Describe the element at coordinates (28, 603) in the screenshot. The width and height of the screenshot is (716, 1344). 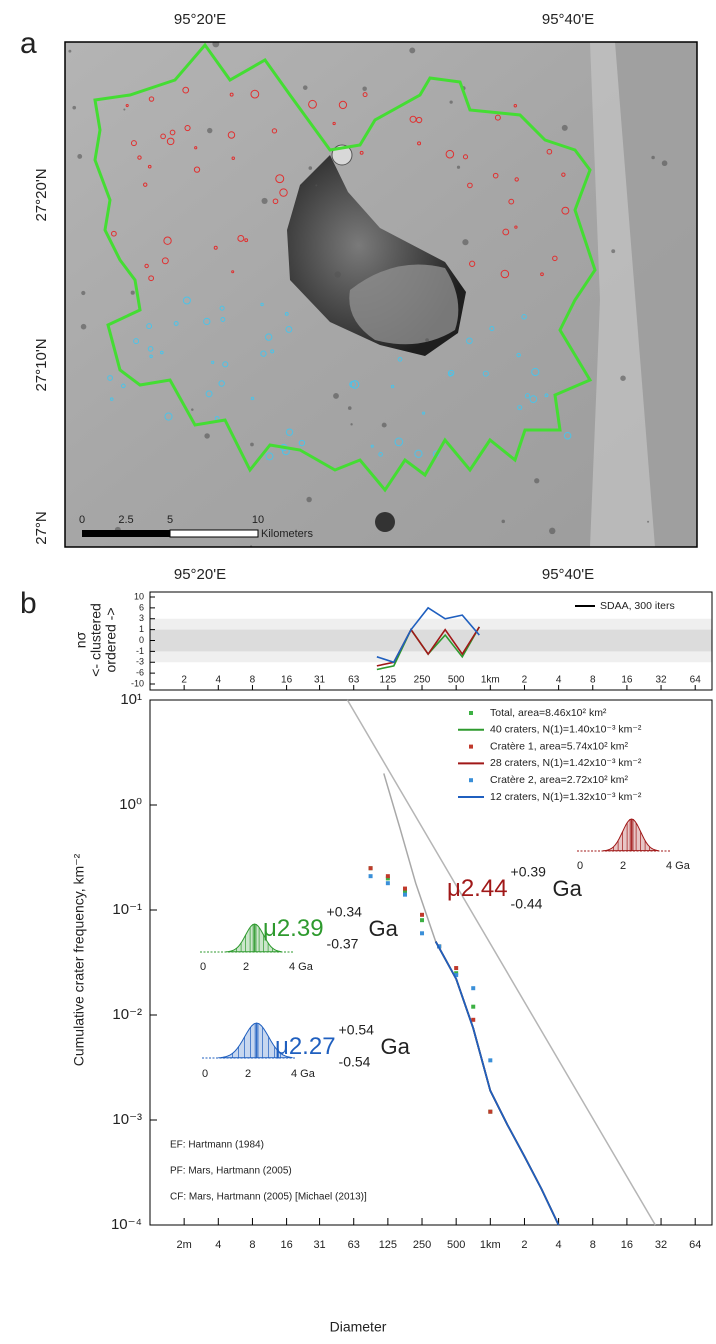
I see `panel-label: b` at that location.